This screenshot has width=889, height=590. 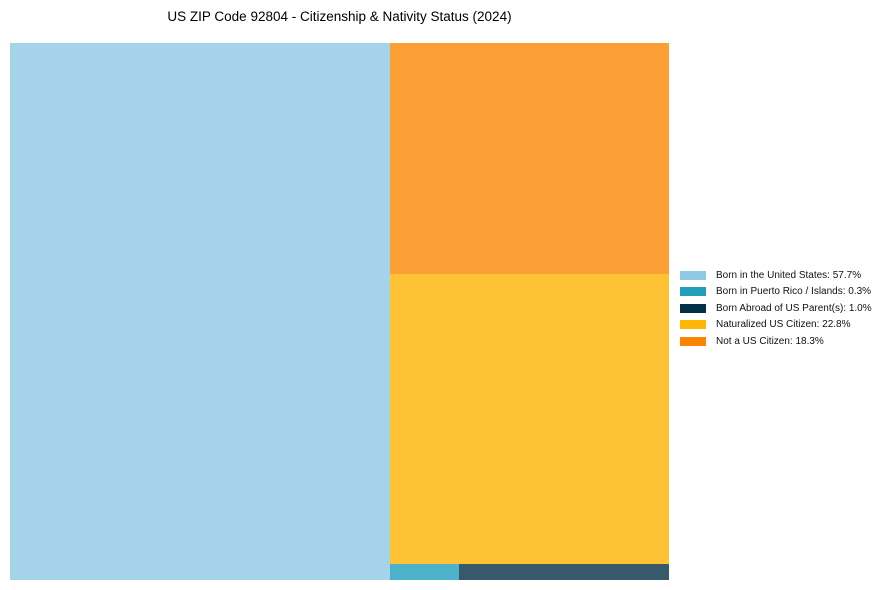 What do you see at coordinates (693, 275) in the screenshot?
I see `legend-swatch-born-us` at bounding box center [693, 275].